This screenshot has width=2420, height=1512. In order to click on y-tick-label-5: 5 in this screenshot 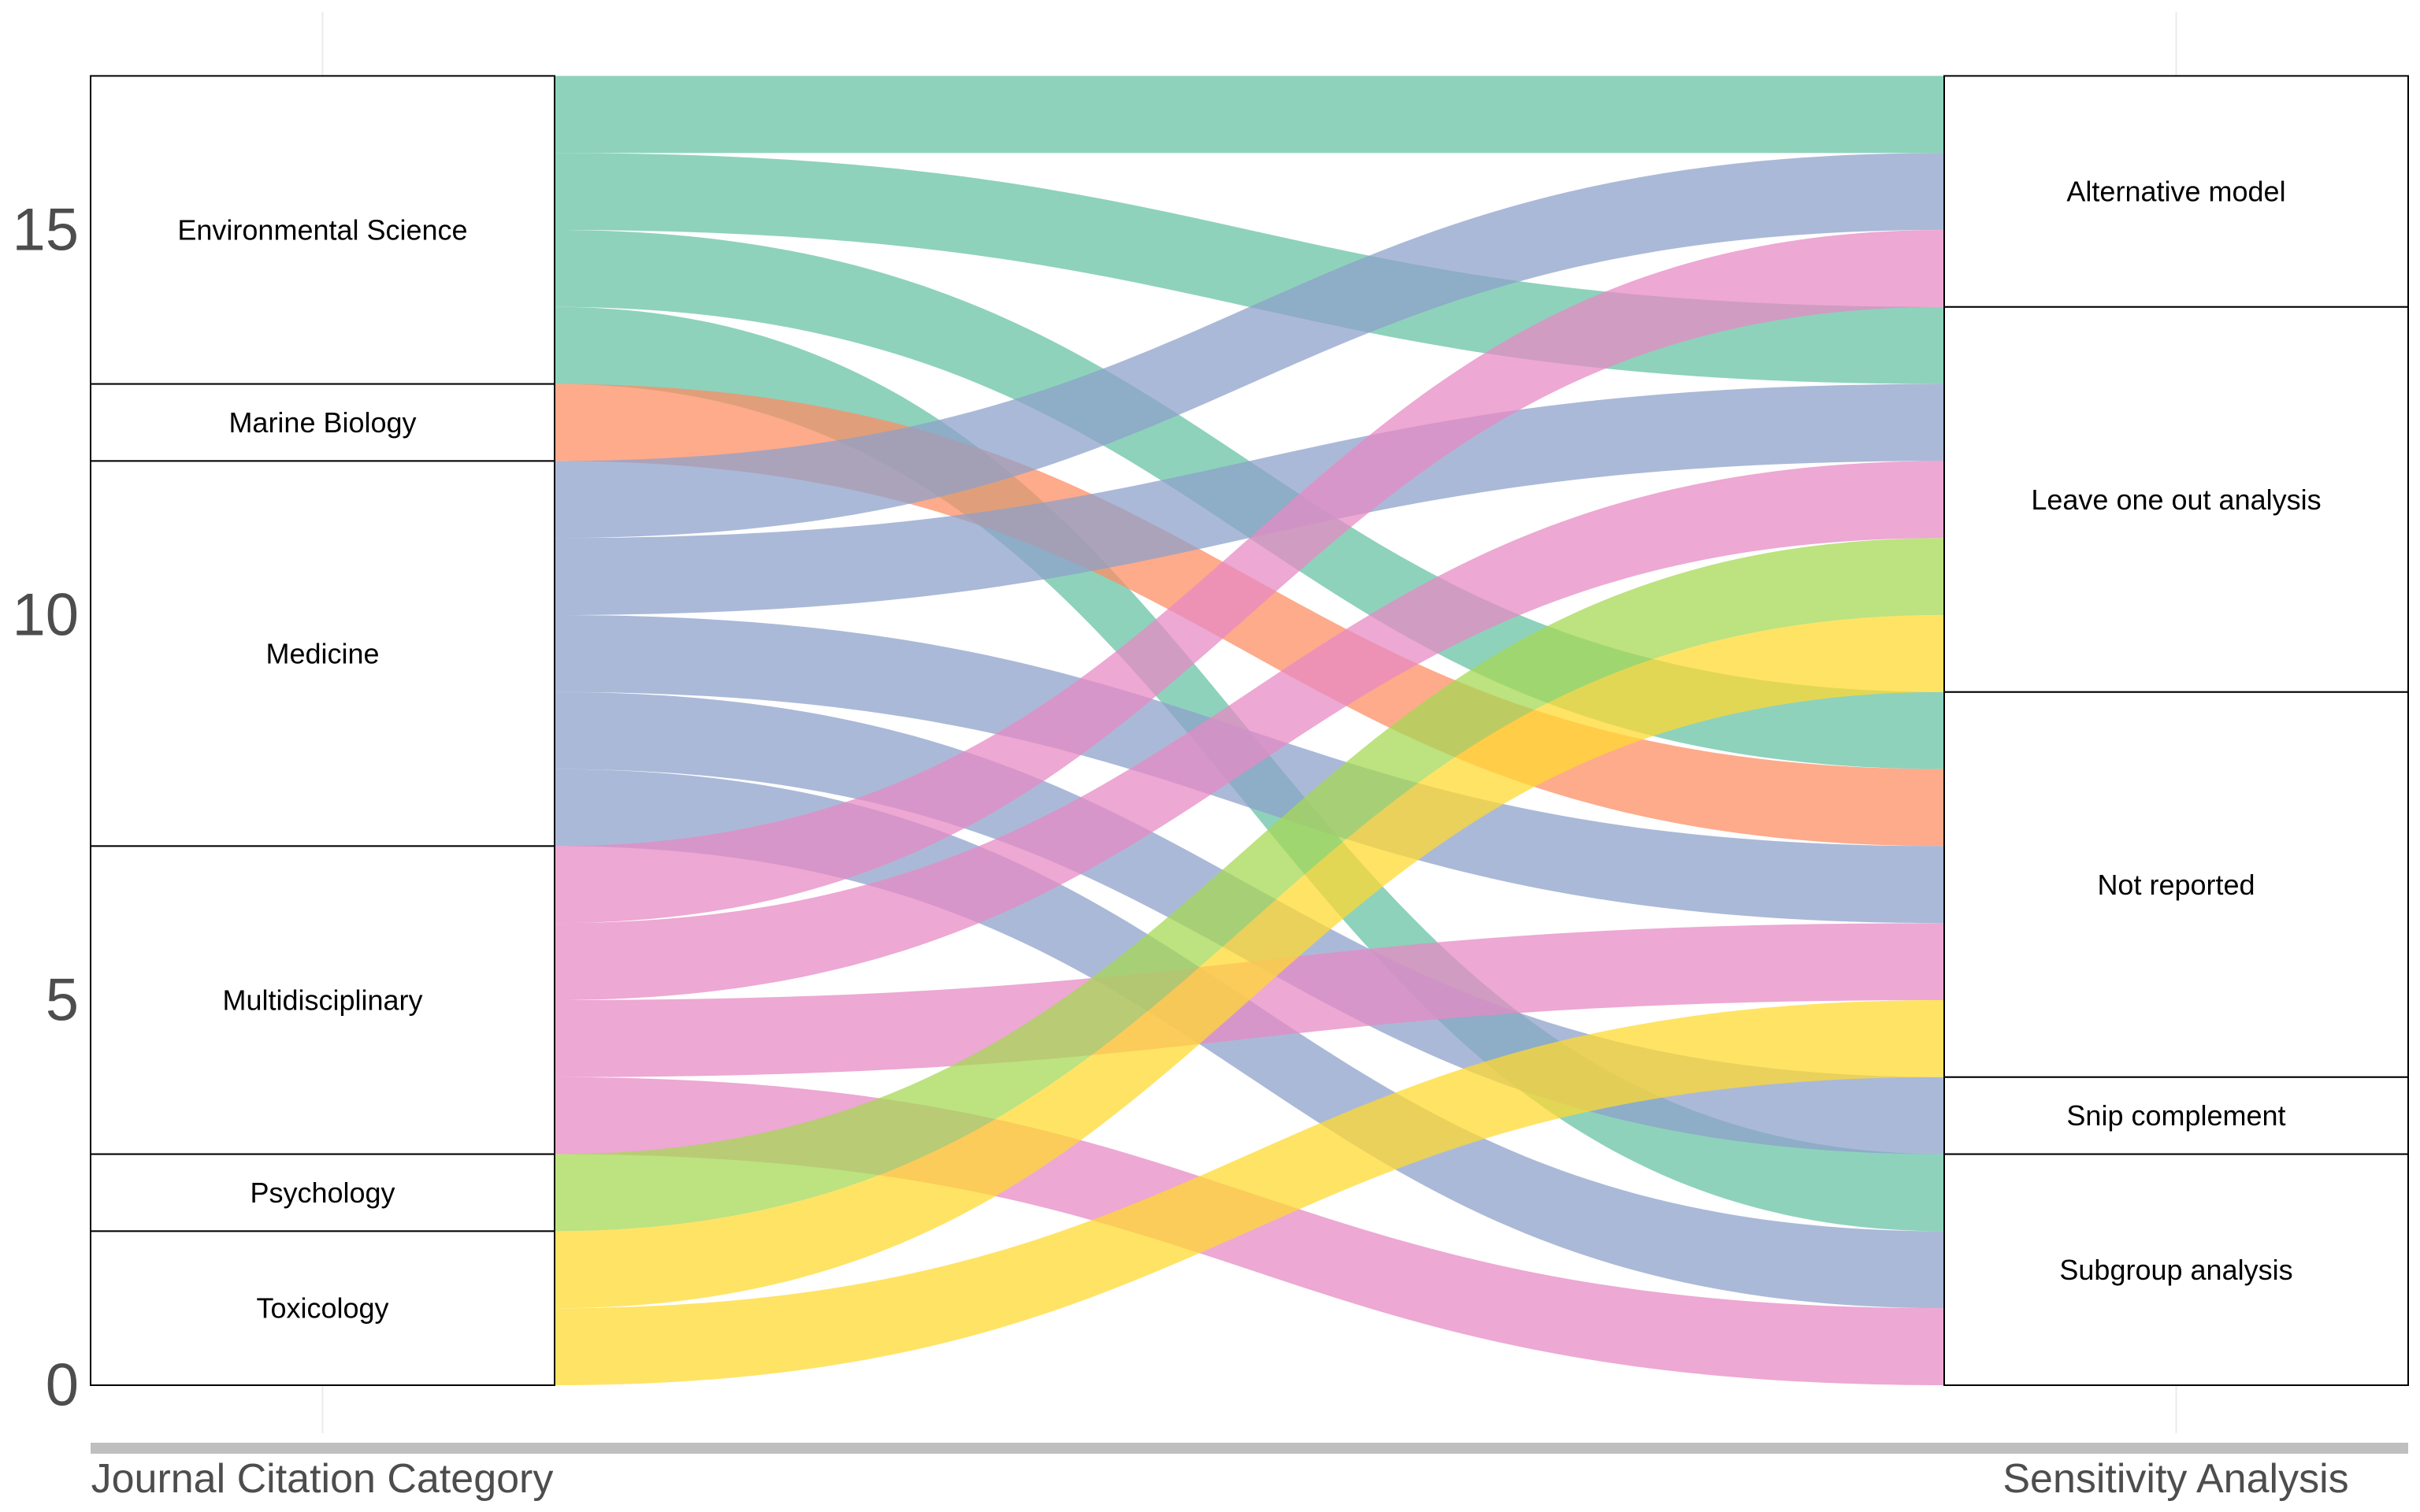, I will do `click(62, 1000)`.